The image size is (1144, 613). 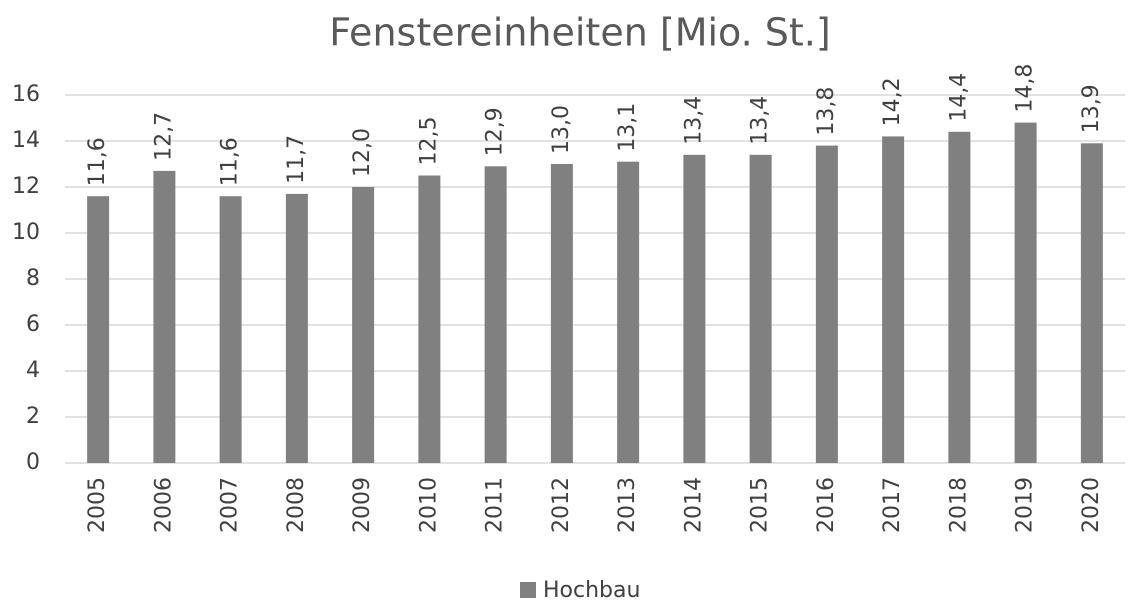 I want to click on data-label: 14,4, so click(x=958, y=97).